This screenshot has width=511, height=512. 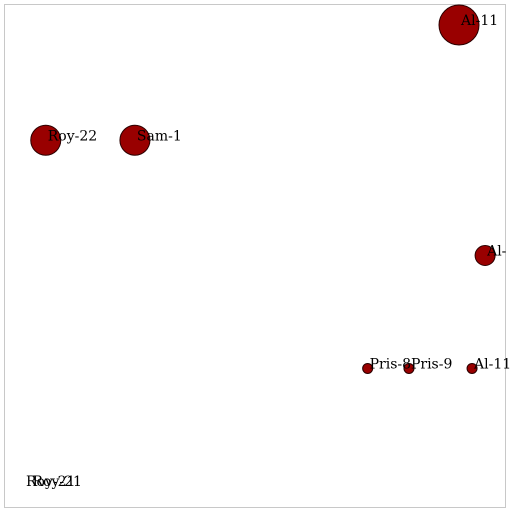 What do you see at coordinates (57, 482) in the screenshot?
I see `node-label-8: Roy-21` at bounding box center [57, 482].